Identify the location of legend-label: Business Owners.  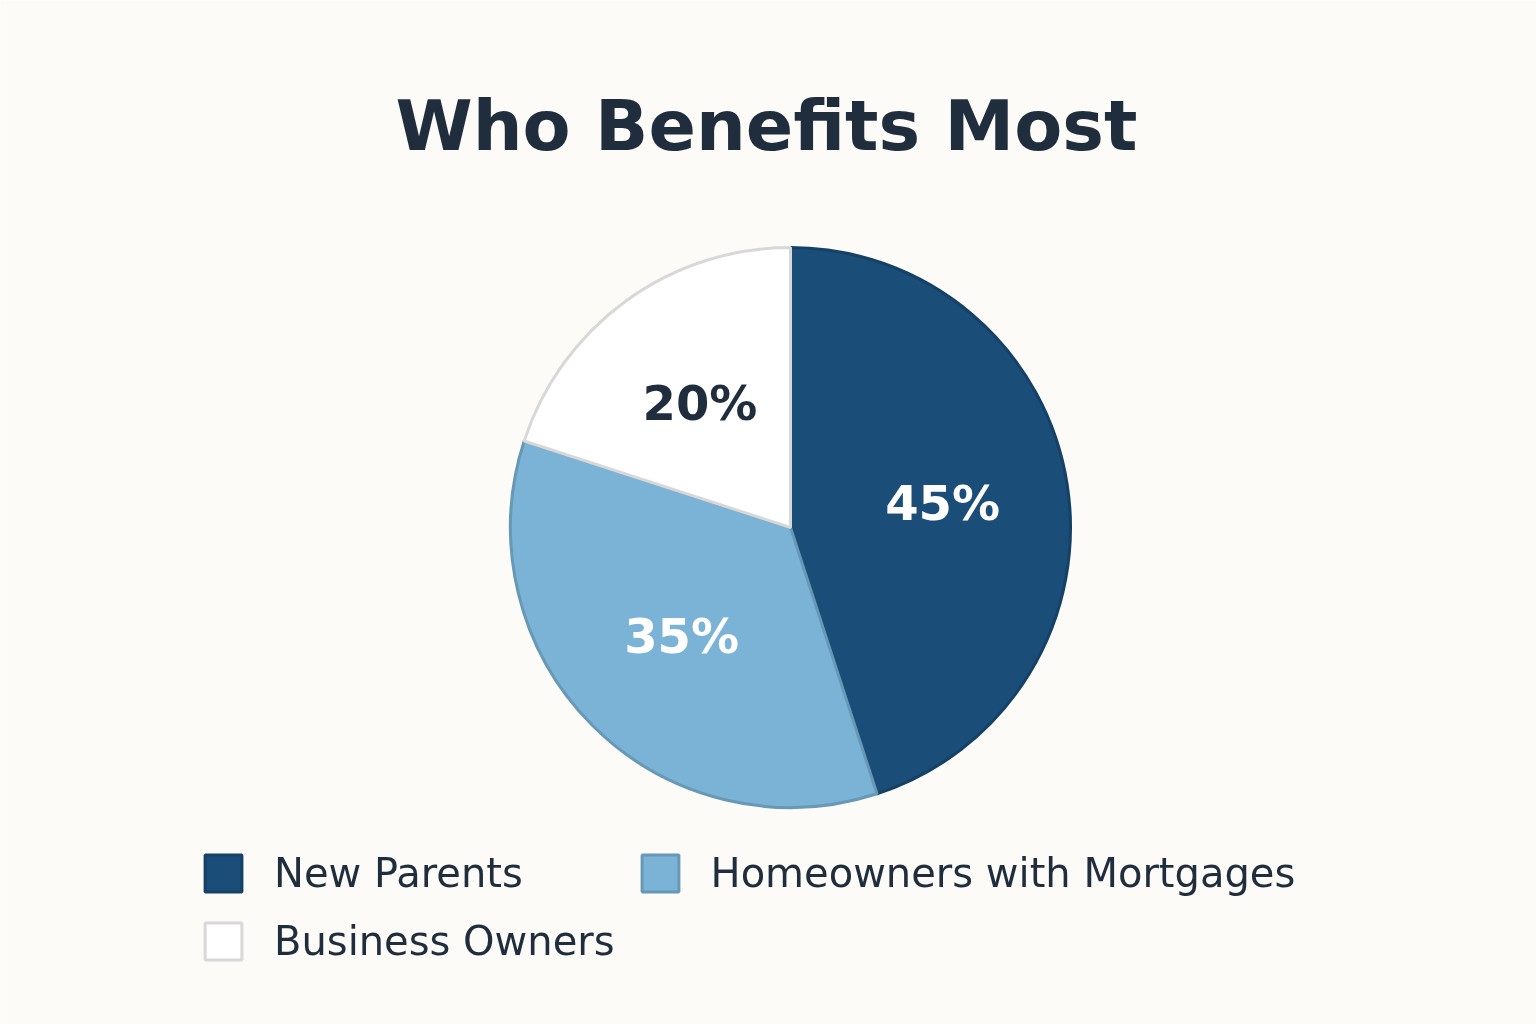
(444, 941).